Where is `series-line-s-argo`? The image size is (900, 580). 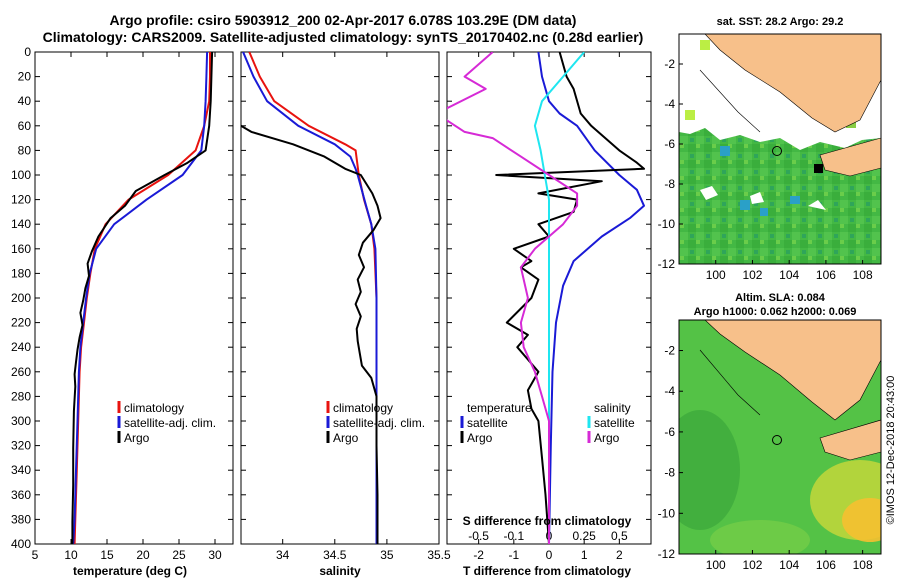 series-line-s-argo is located at coordinates (513, 298).